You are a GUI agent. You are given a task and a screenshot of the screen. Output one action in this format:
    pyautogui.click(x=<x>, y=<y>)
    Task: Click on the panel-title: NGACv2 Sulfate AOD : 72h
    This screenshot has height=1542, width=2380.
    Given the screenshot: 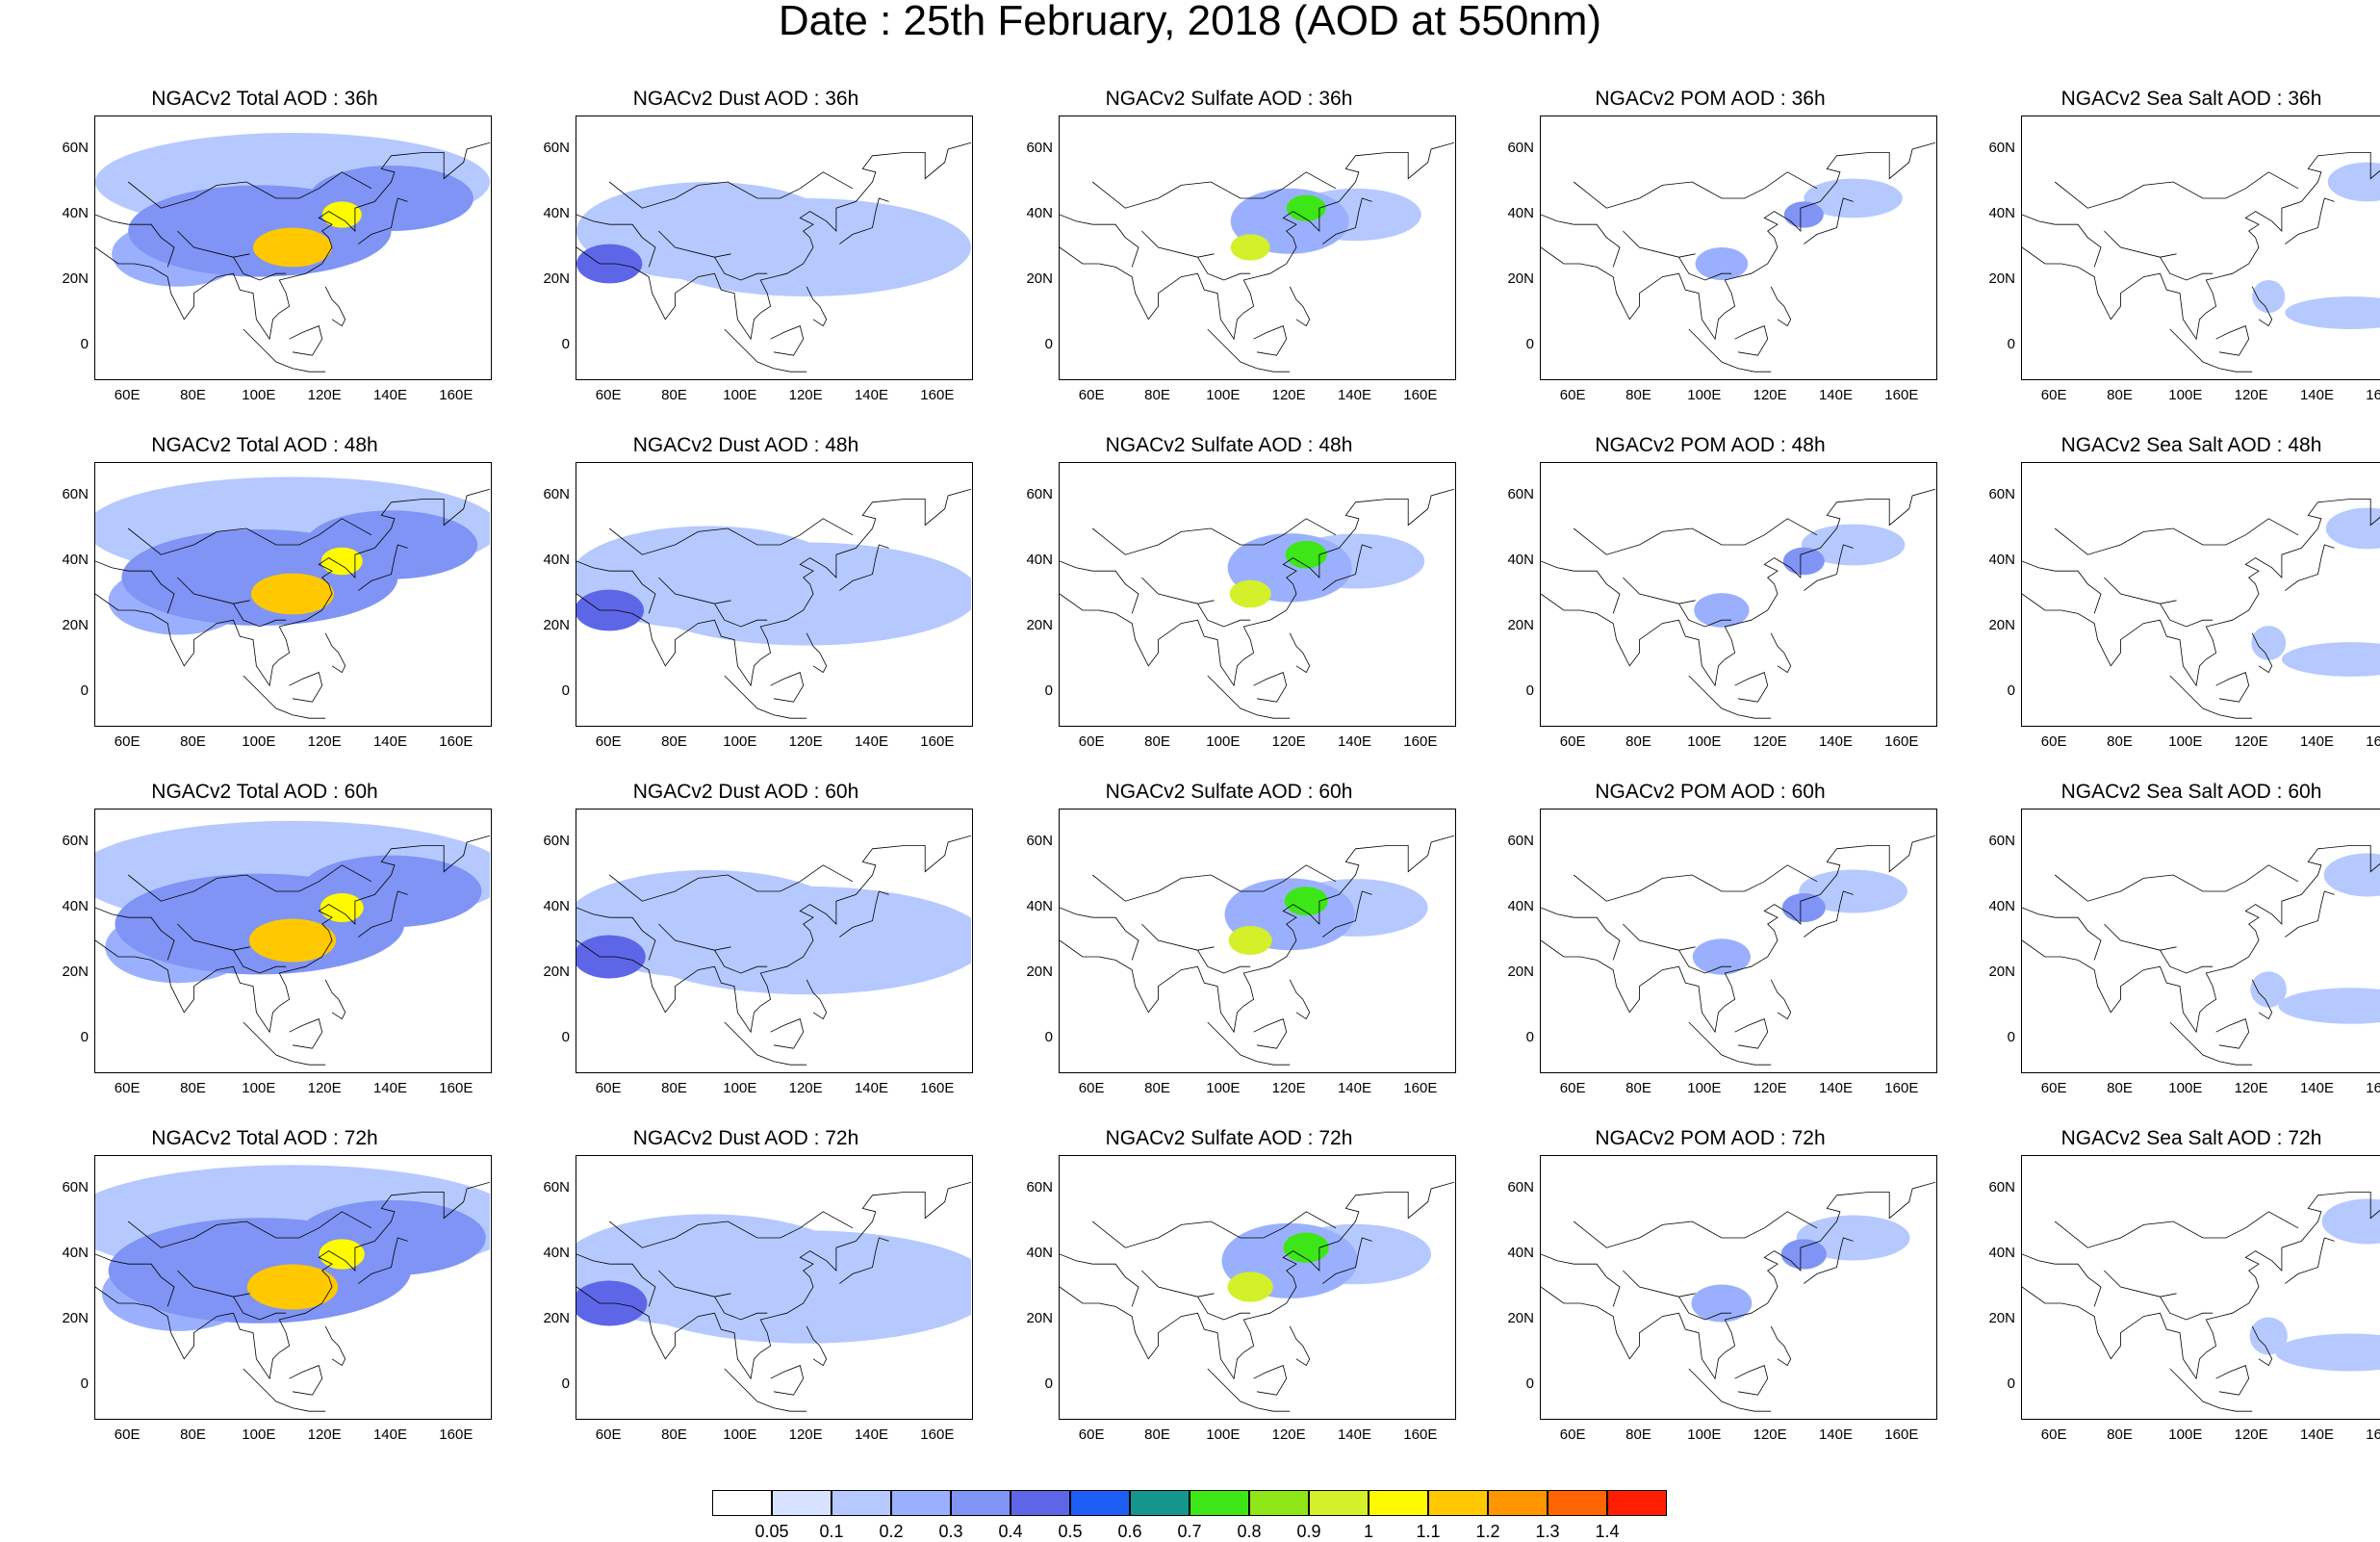 What is the action you would take?
    pyautogui.click(x=1229, y=1138)
    